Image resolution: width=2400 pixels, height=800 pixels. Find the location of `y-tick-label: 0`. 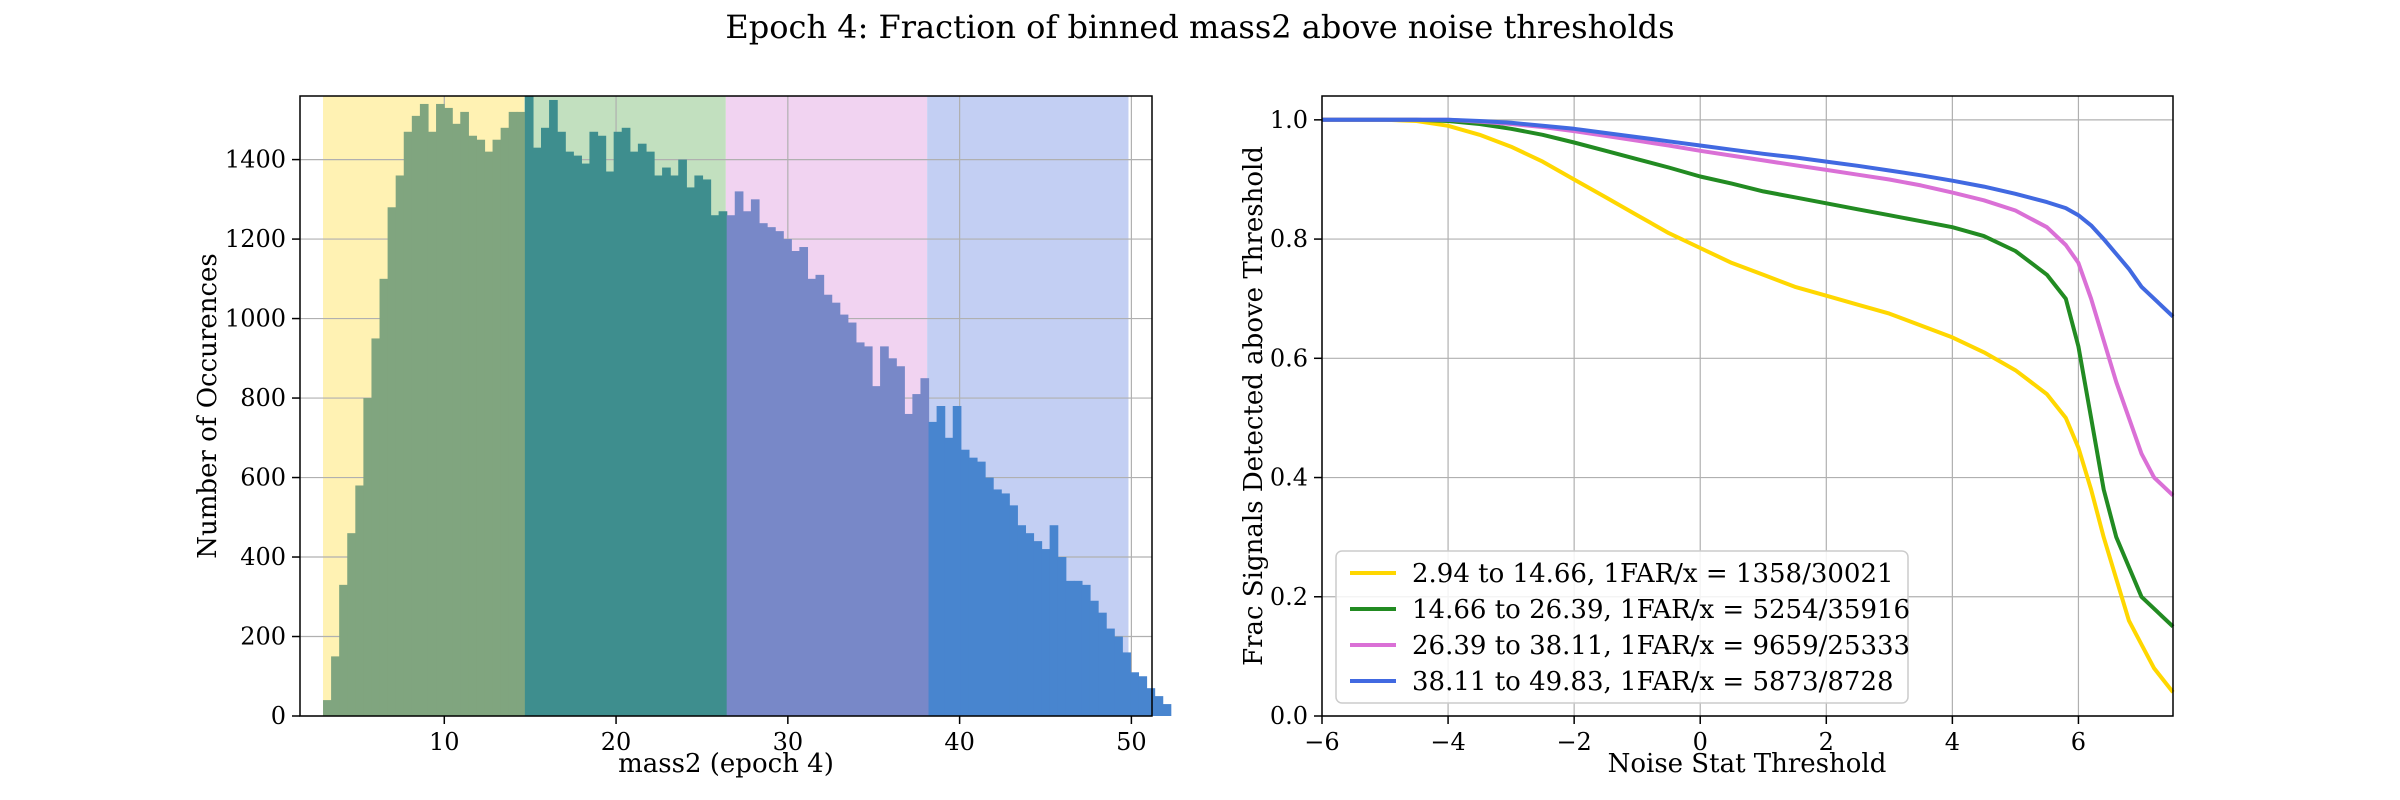

y-tick-label: 0 is located at coordinates (278, 716).